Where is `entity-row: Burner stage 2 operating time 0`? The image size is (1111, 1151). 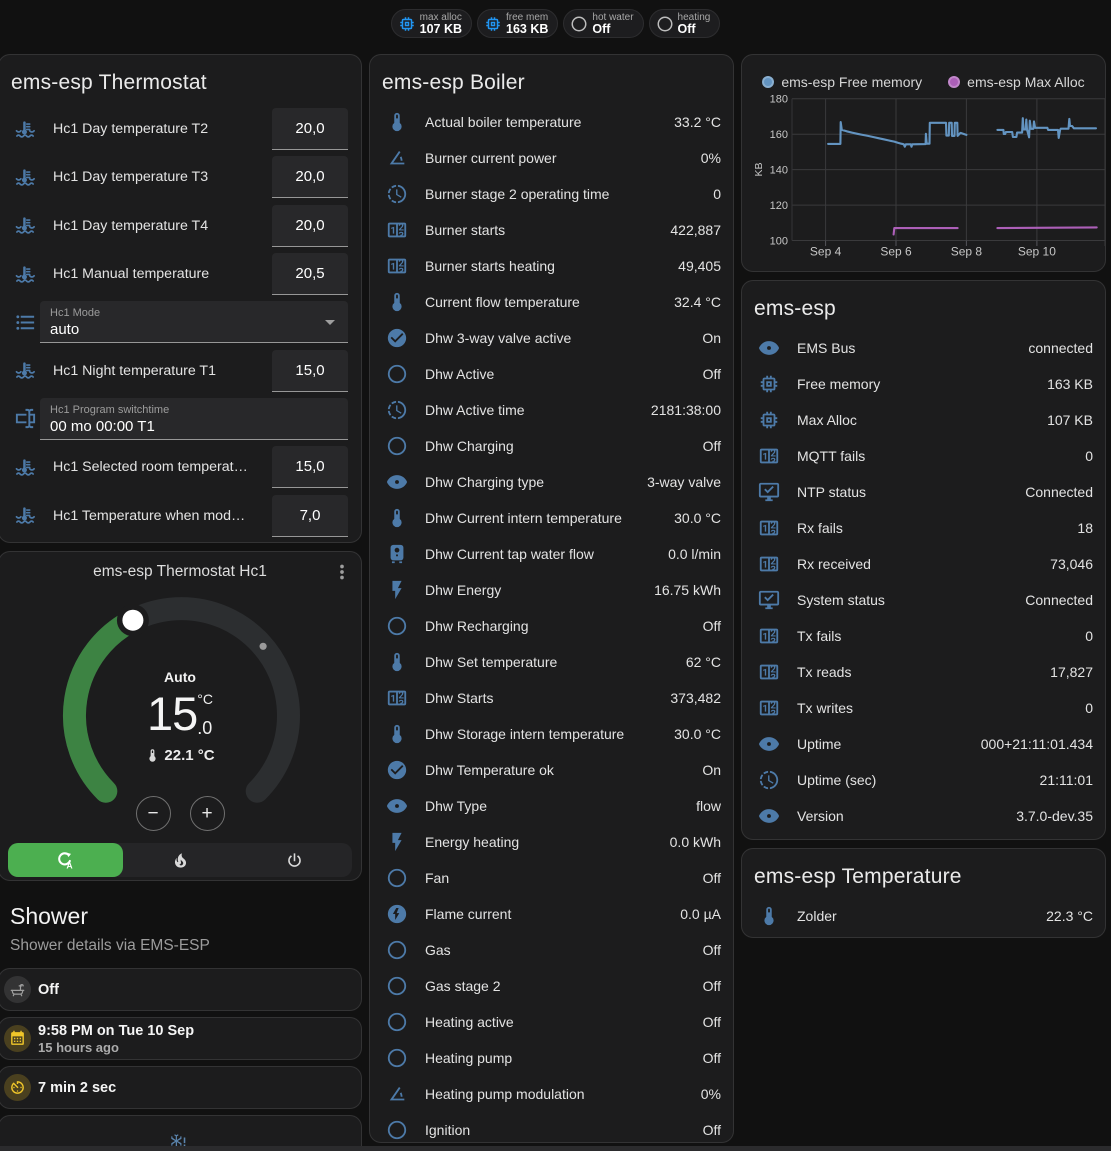 entity-row: Burner stage 2 operating time 0 is located at coordinates (551, 194).